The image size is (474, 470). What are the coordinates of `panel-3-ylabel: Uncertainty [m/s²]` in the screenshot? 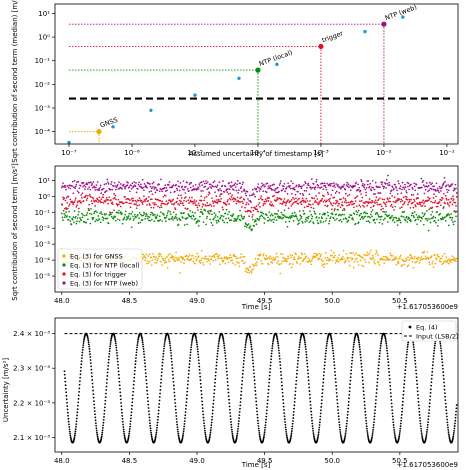 It's located at (6, 390).